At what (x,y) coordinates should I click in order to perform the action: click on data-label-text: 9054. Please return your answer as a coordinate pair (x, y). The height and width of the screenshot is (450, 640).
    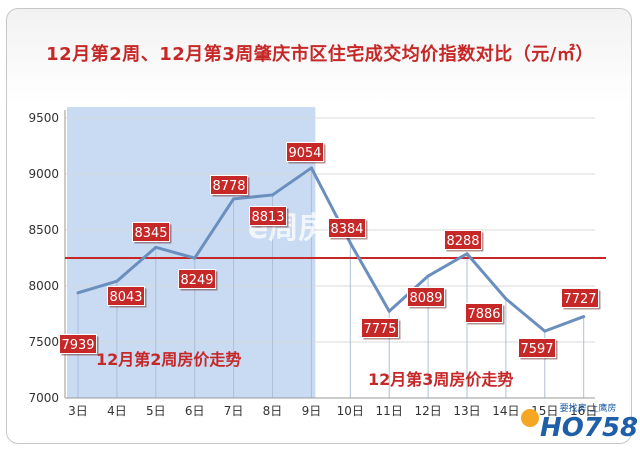
    Looking at the image, I should click on (304, 153).